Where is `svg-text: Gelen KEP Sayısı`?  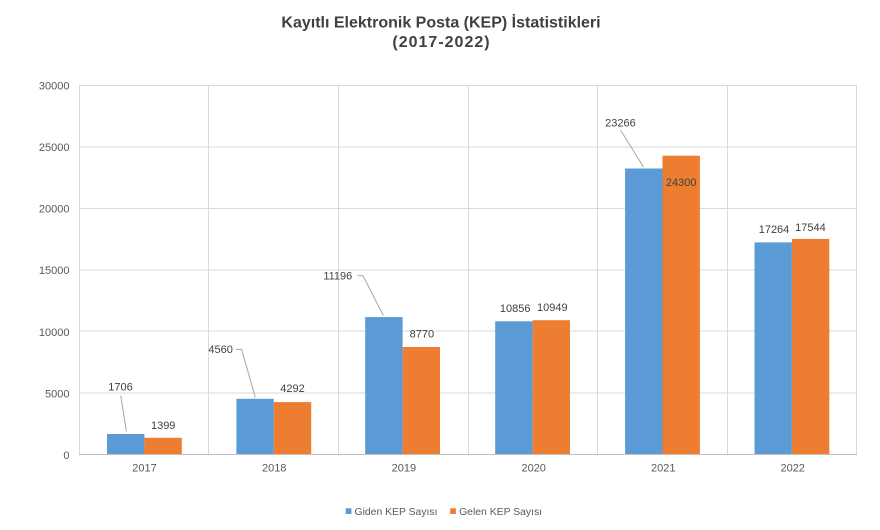
svg-text: Gelen KEP Sayısı is located at coordinates (500, 512).